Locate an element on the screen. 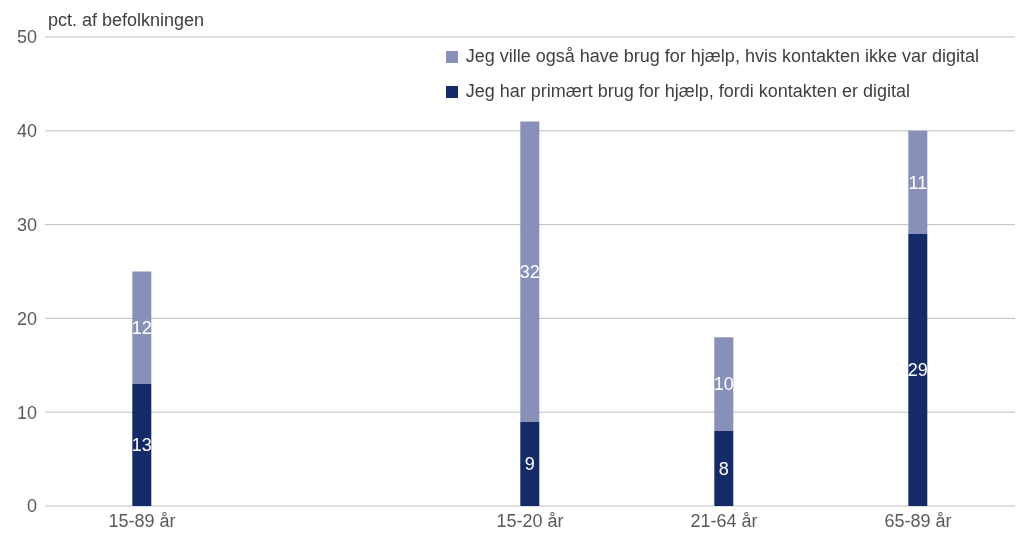  y-tick-label: 50 is located at coordinates (26, 37).